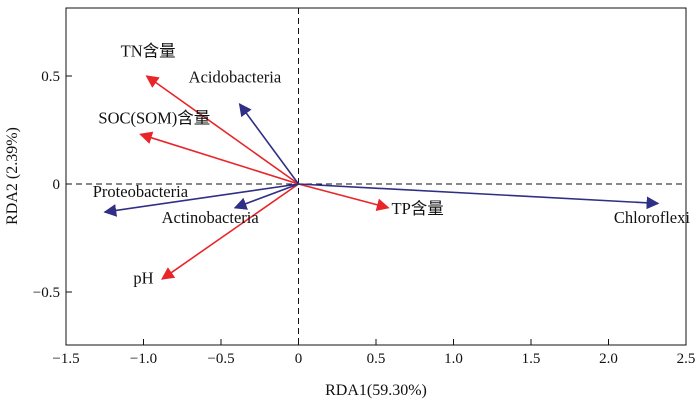 The height and width of the screenshot is (403, 700). Describe the element at coordinates (50, 77) in the screenshot. I see `y-tick-label: 0.5` at that location.